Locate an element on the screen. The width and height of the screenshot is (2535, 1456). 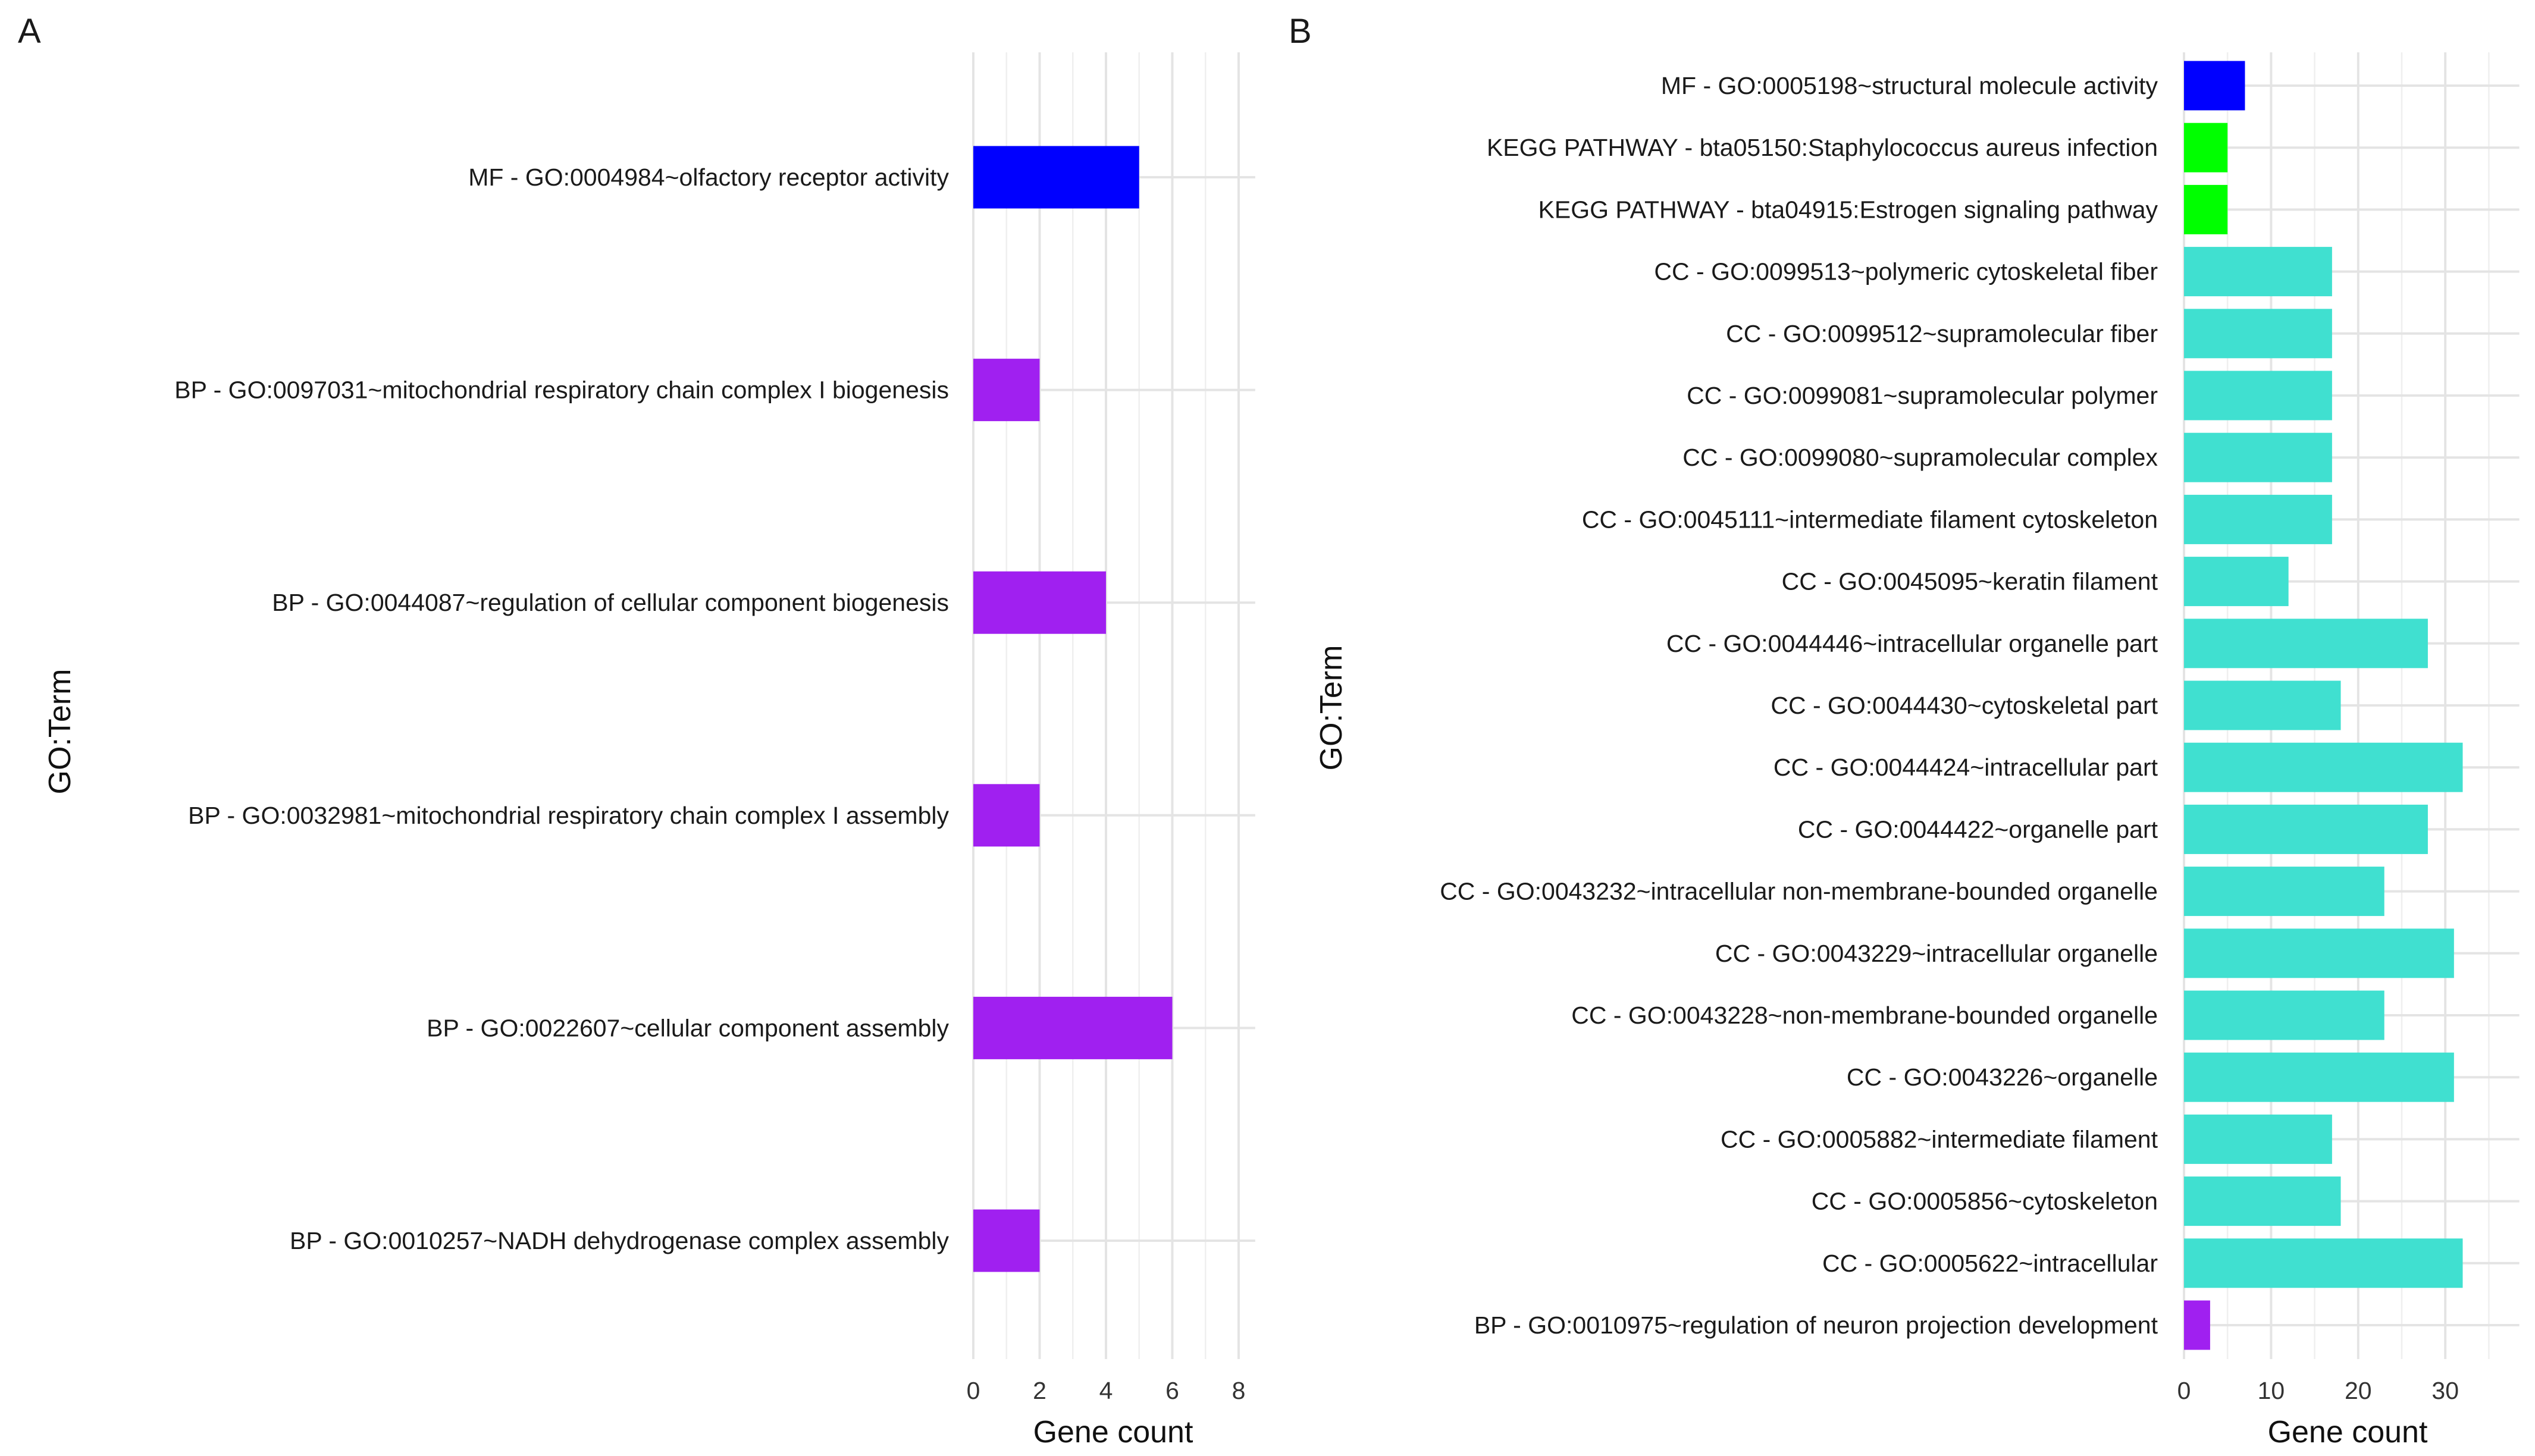
panel-b-category-label: CC - GO:0099080~supramolecular complex is located at coordinates (1920, 457).